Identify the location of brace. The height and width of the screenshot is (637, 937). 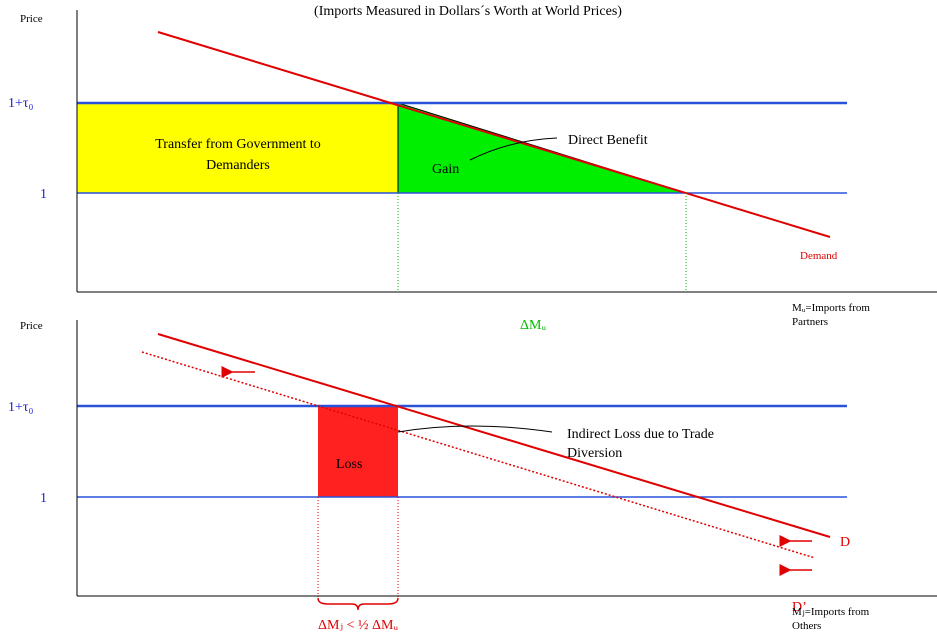
(358, 604).